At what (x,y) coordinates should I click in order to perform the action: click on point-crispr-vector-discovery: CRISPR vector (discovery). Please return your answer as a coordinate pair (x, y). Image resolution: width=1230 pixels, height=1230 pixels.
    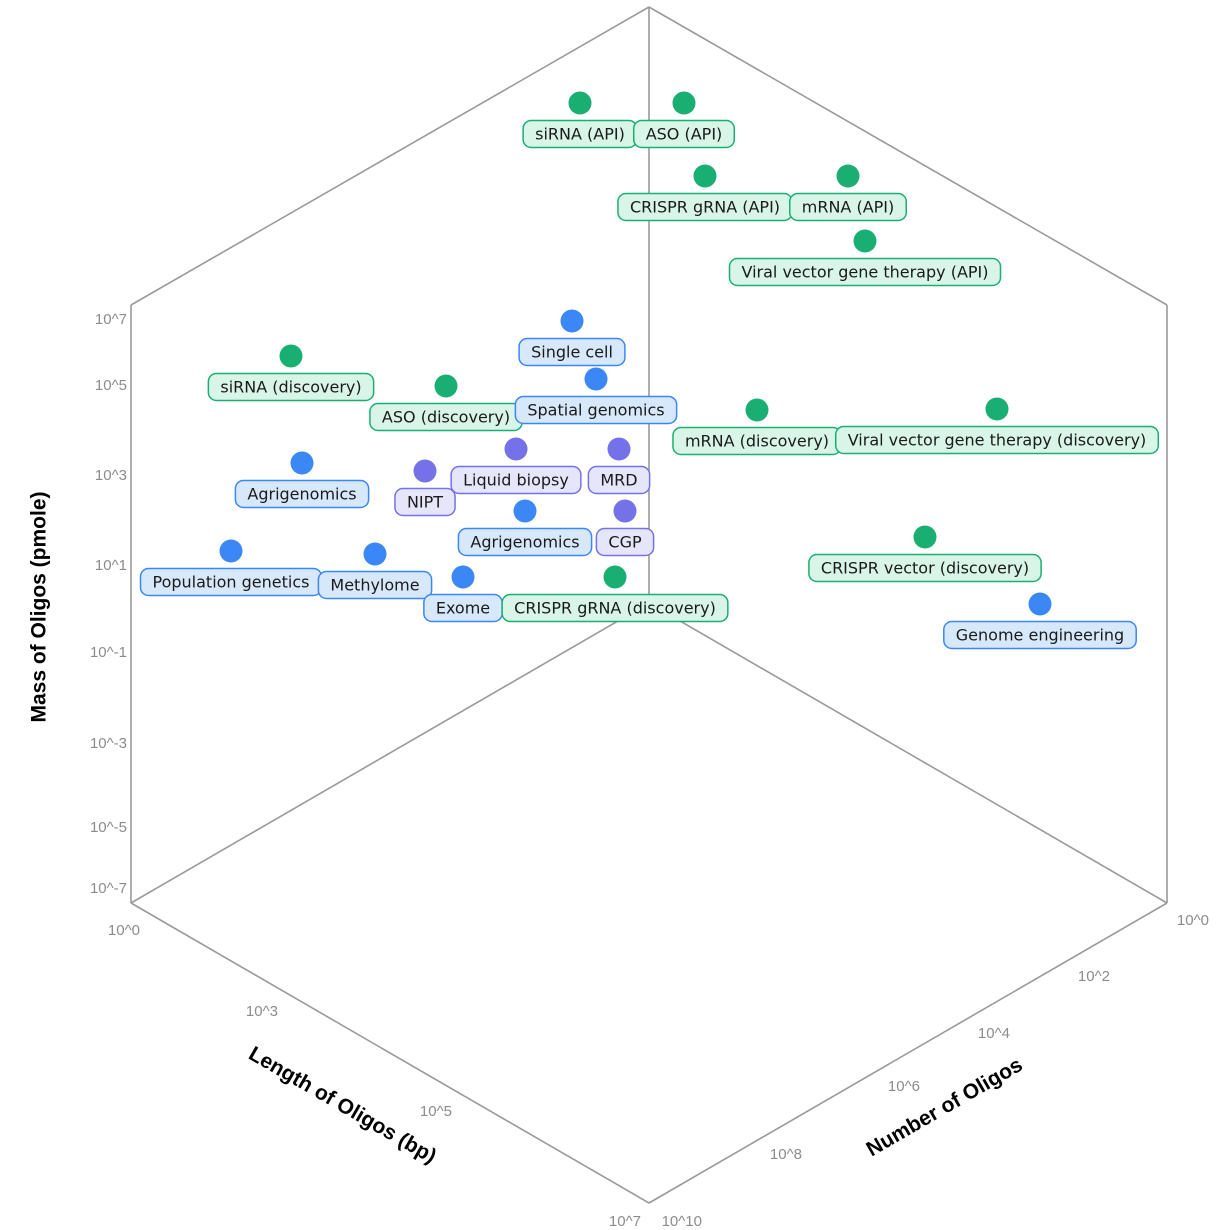
    Looking at the image, I should click on (925, 554).